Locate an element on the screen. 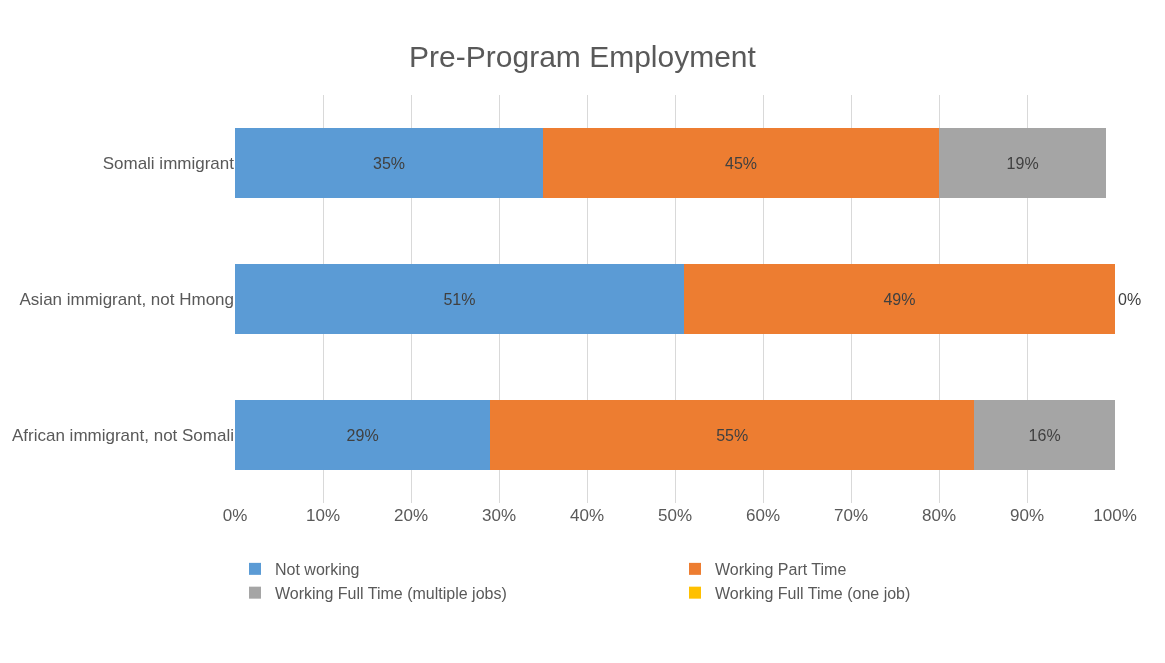  data-label: 51% is located at coordinates (459, 299).